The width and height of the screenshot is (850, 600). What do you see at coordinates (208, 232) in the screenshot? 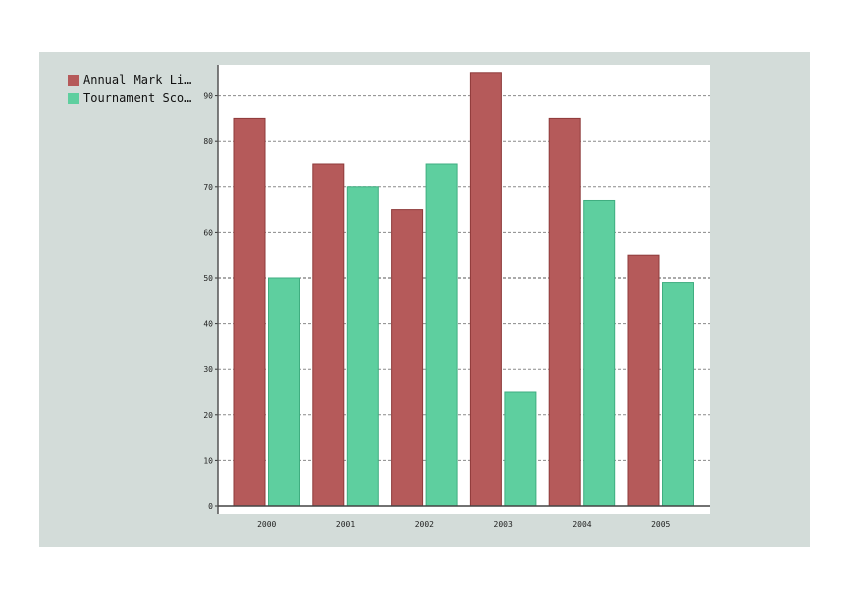
I see `y-tick-label: 60` at bounding box center [208, 232].